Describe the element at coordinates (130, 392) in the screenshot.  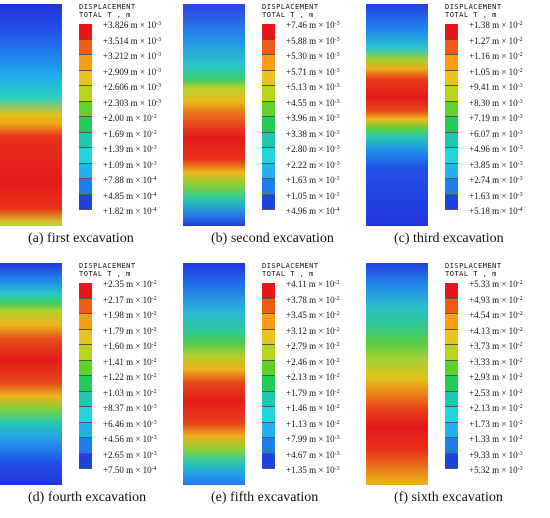
I see `scale-value-label: +1.03 m × 10-2` at that location.